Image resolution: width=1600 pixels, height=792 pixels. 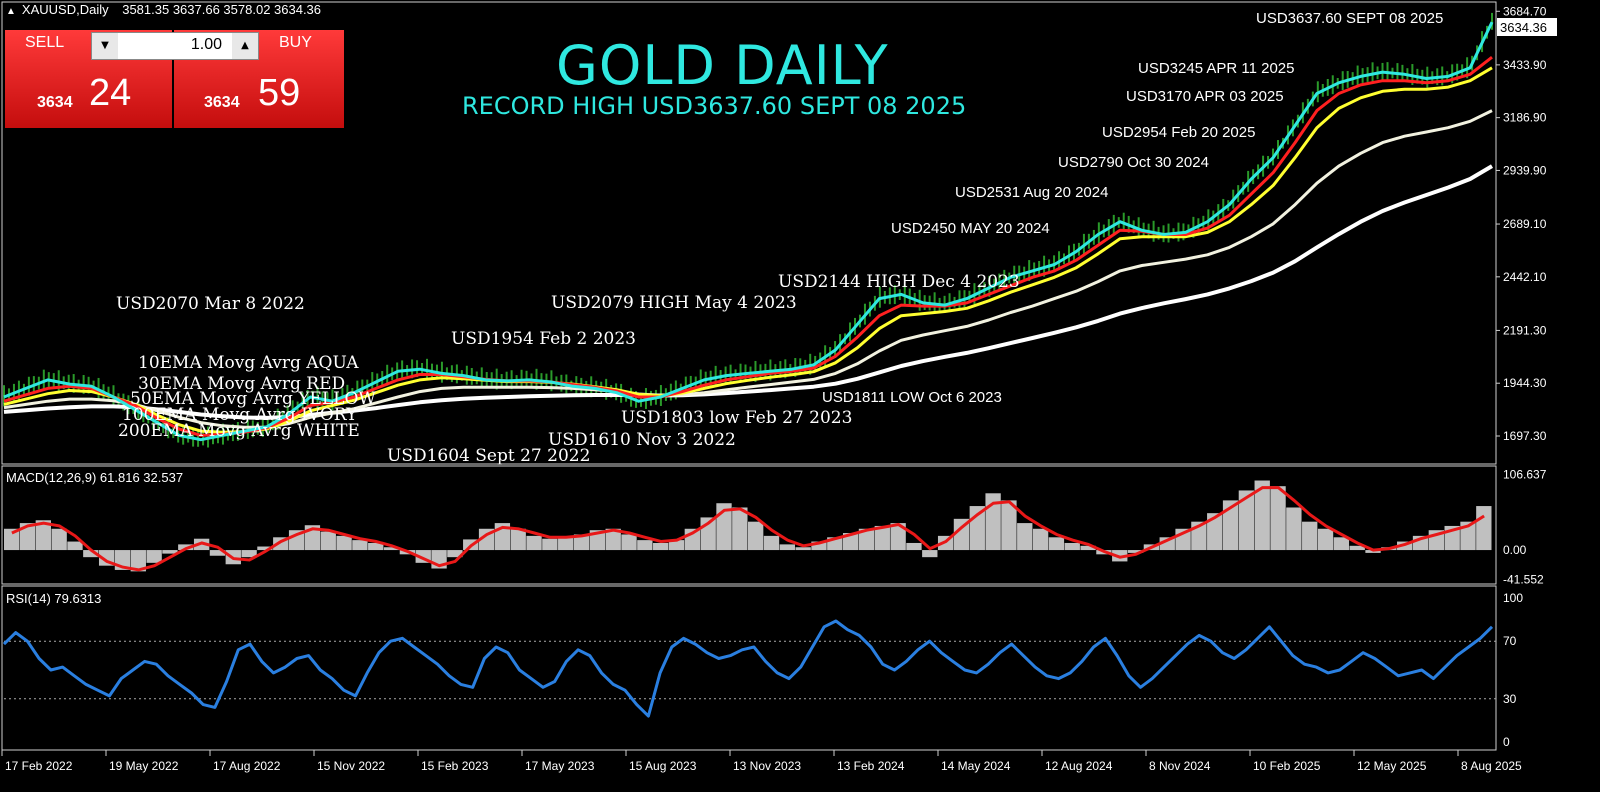 I want to click on rsi-tick-label: 70, so click(x=1510, y=641).